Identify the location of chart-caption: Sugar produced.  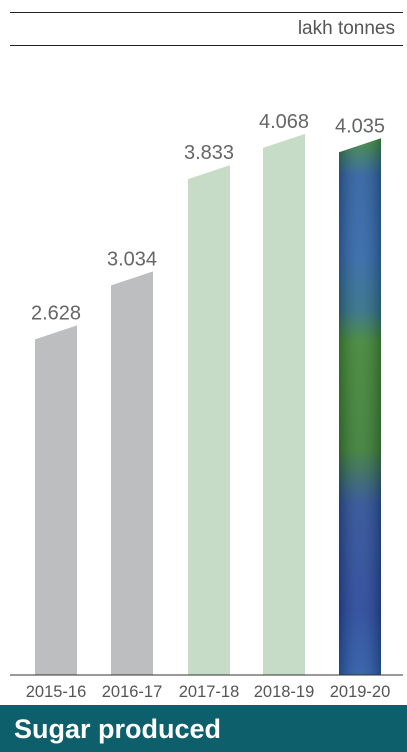
(118, 729).